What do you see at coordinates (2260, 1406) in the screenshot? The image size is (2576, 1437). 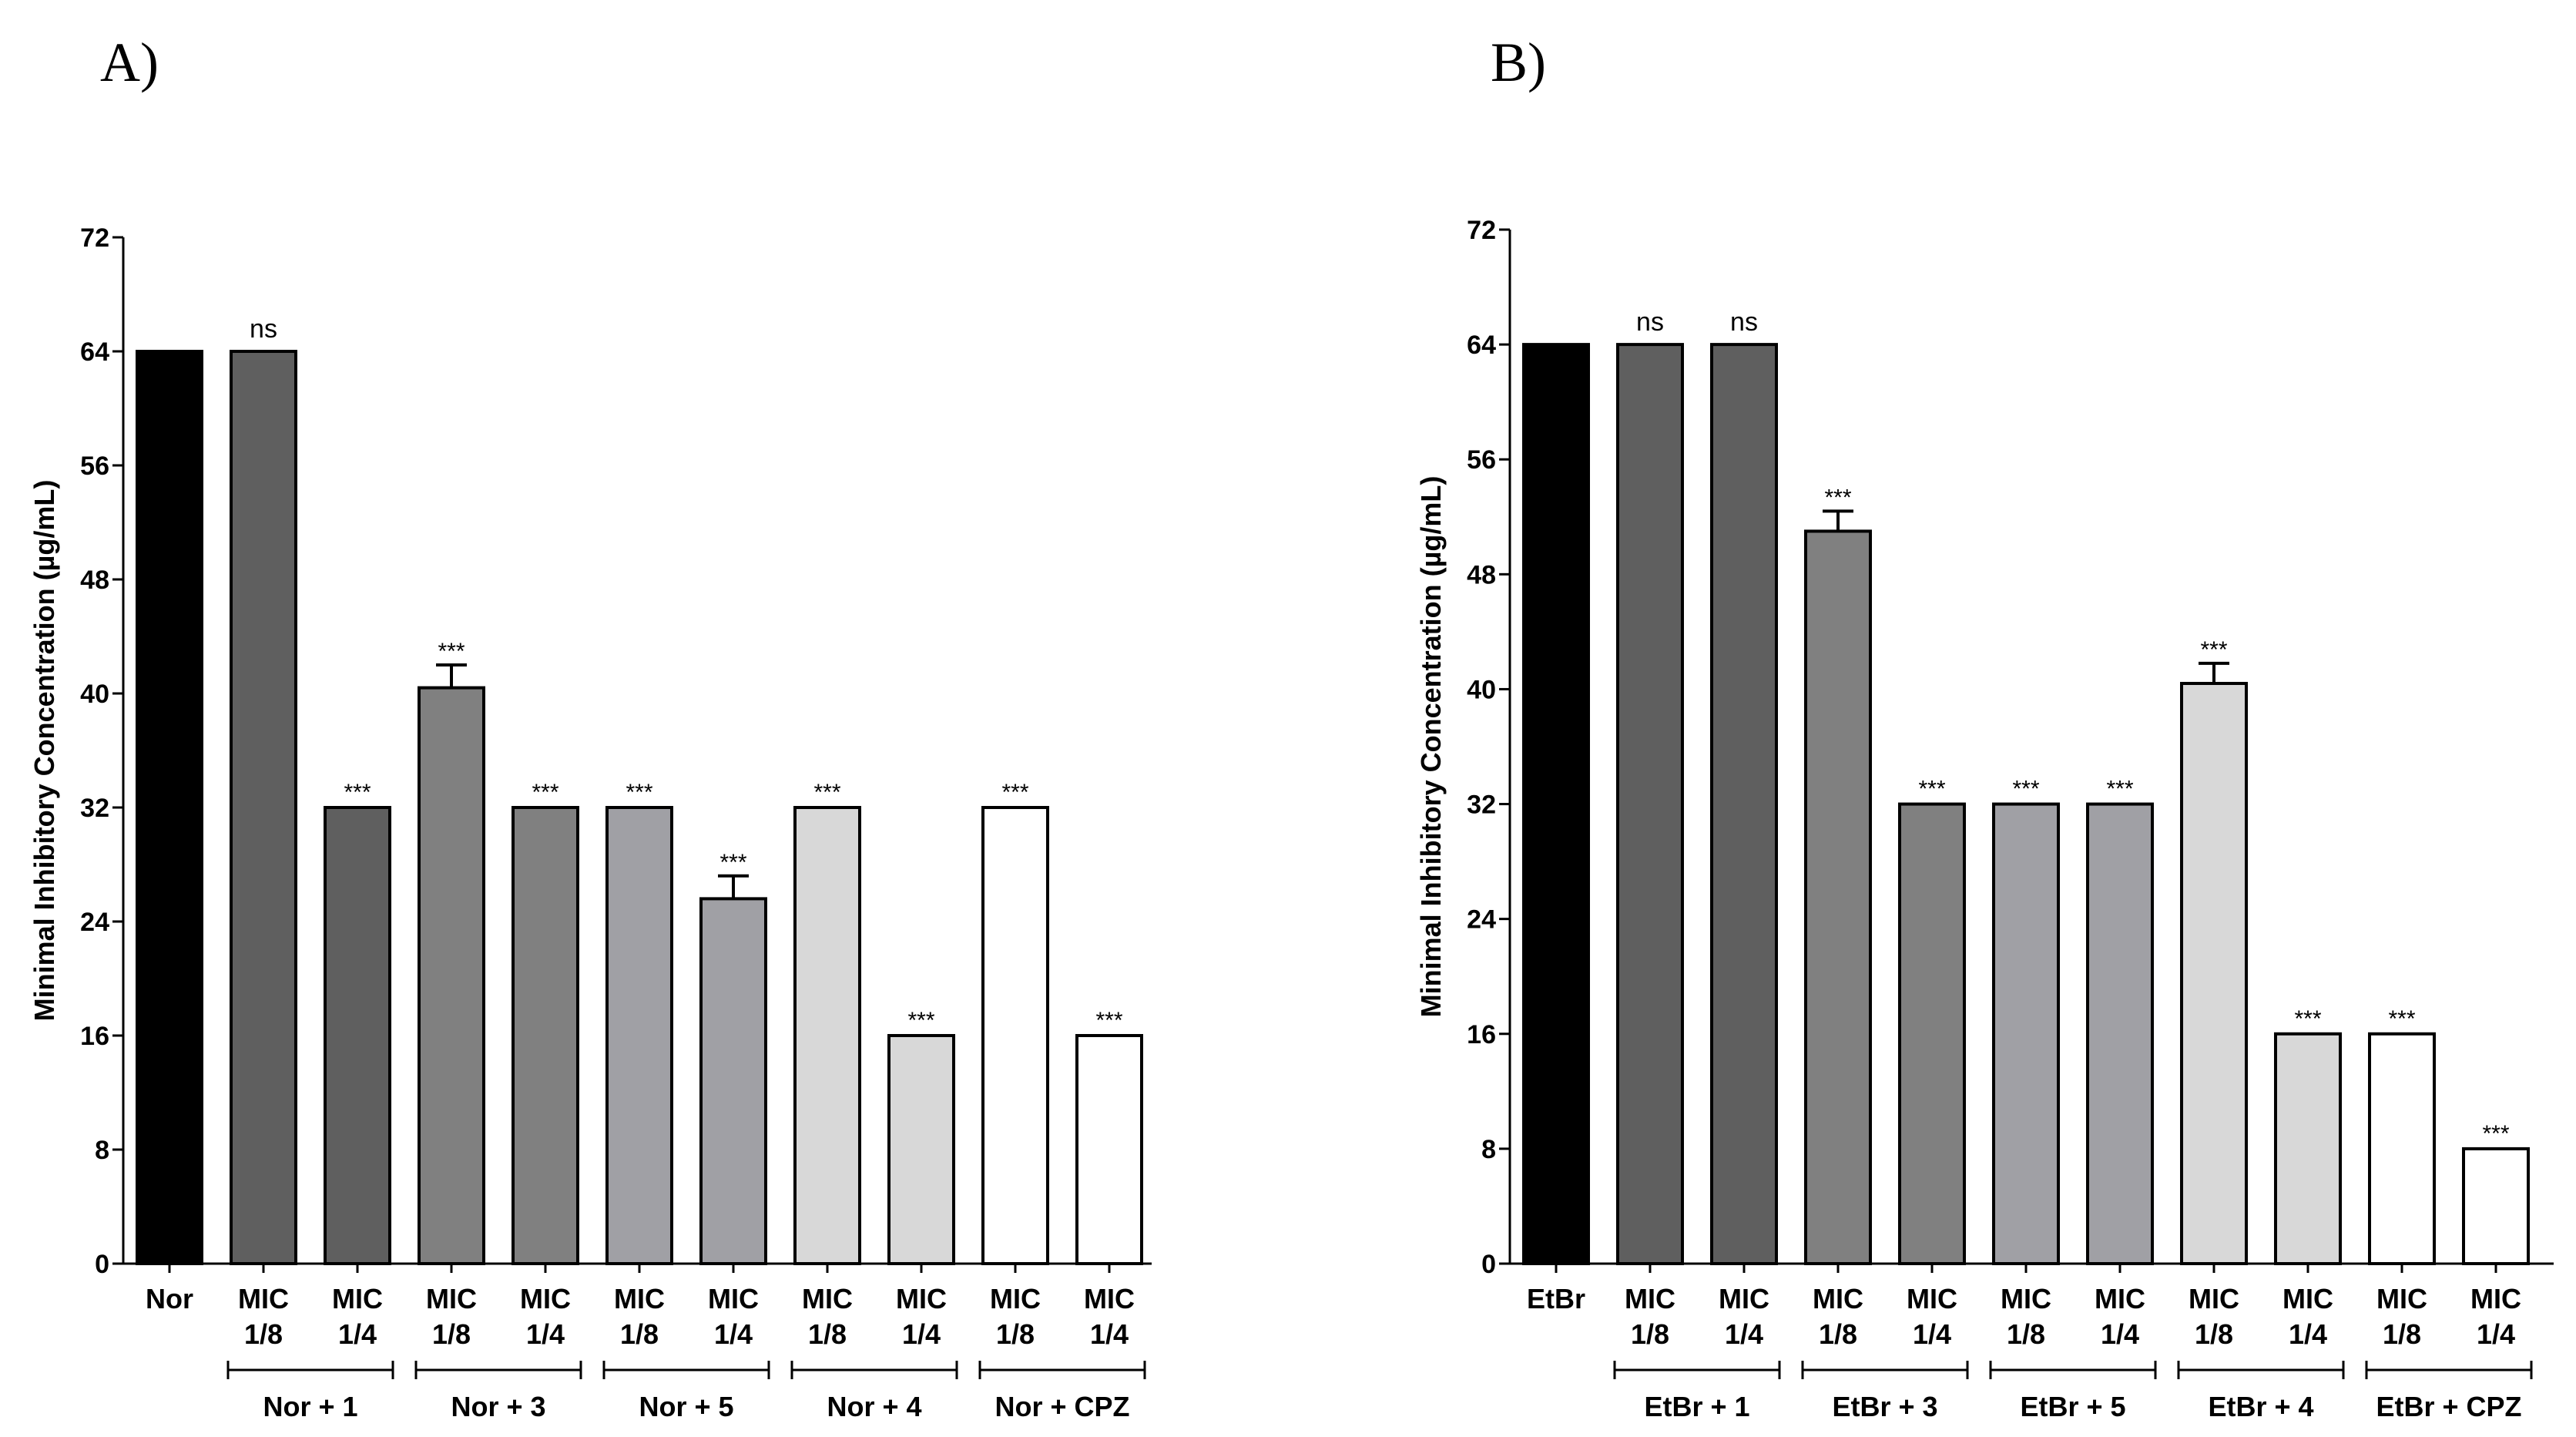 I see `group-label: EtBr + 4` at bounding box center [2260, 1406].